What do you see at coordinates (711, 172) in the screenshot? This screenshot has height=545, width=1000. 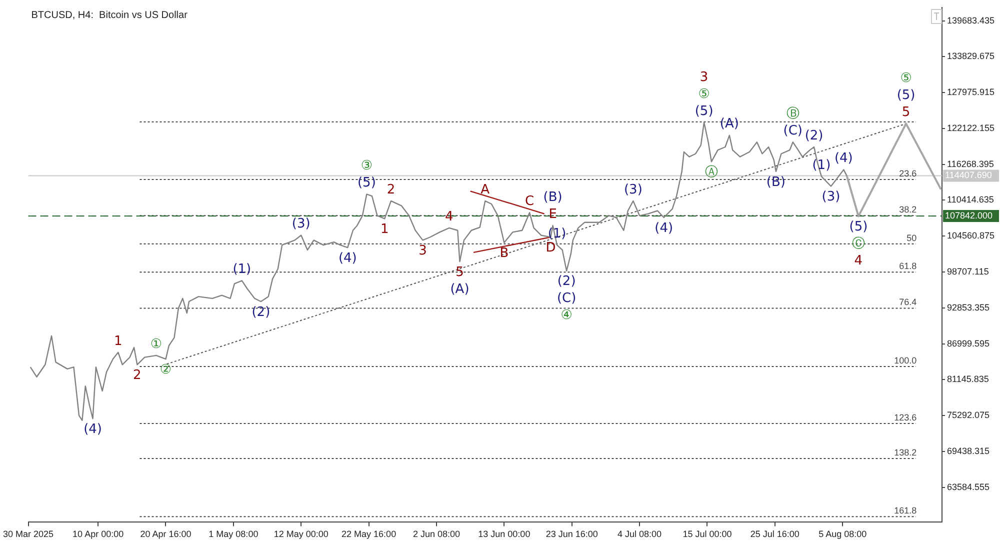 I see `annotation: Ⓐ` at bounding box center [711, 172].